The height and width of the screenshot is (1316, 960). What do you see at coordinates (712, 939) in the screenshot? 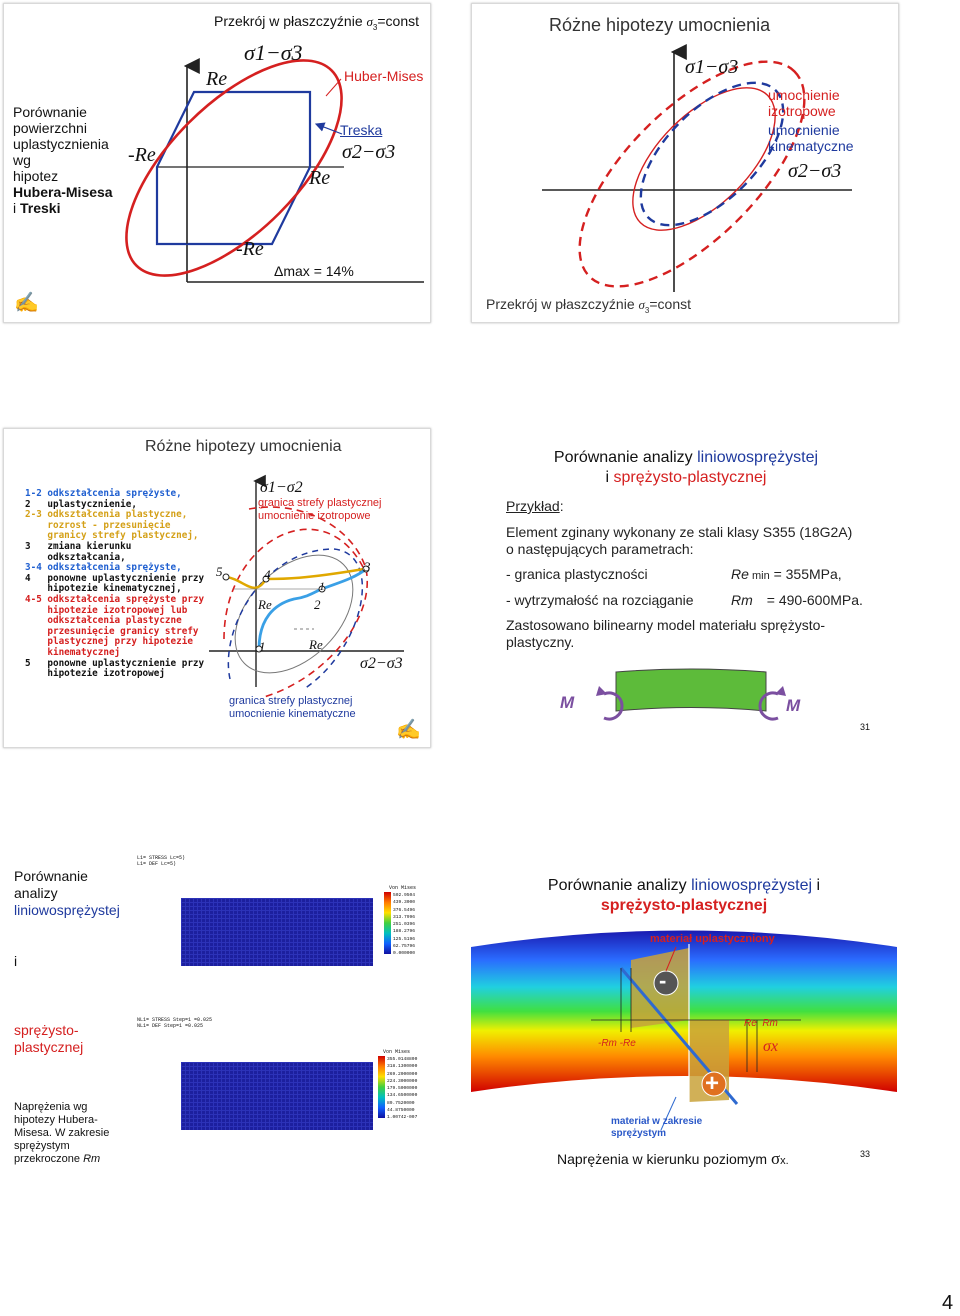
I see `plasticized-label: materiał uplastyczniony` at bounding box center [712, 939].